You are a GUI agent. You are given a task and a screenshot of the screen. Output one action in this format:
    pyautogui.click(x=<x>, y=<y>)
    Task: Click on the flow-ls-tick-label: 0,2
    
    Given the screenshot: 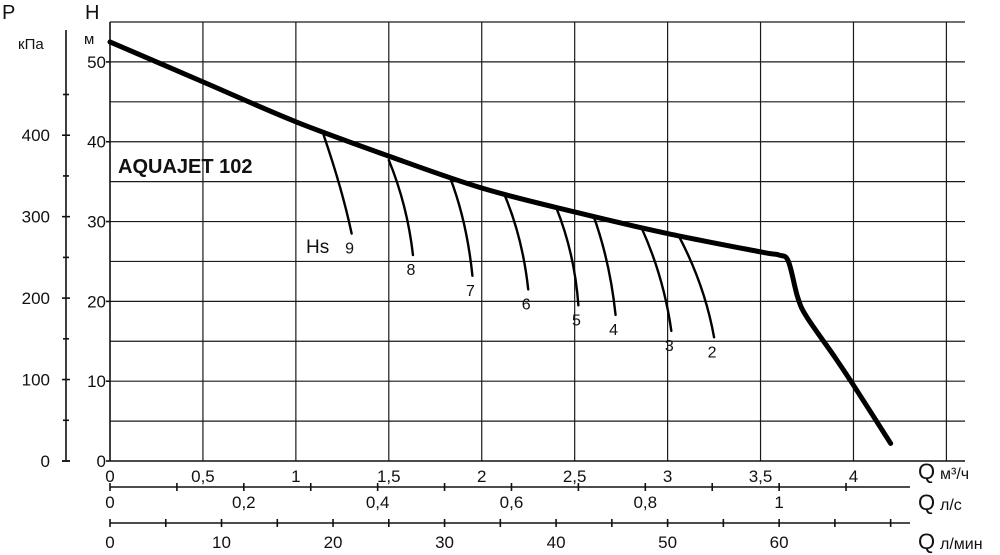 What is the action you would take?
    pyautogui.click(x=244, y=502)
    